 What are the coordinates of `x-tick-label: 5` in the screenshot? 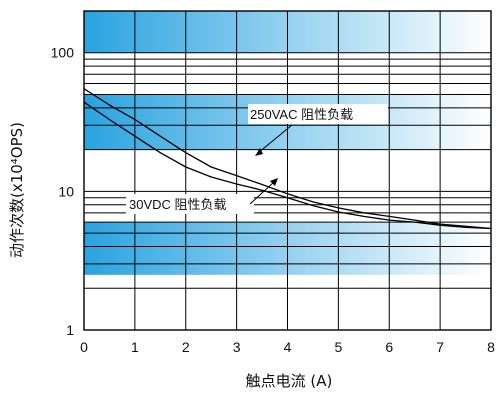 It's located at (338, 347).